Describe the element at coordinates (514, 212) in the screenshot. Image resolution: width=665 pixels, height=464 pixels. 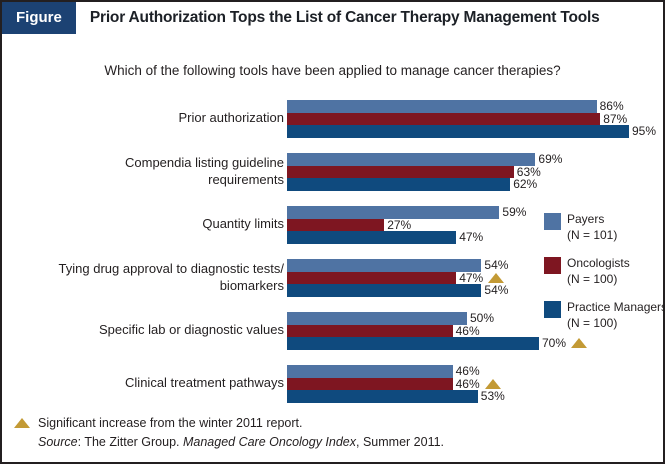
I see `value-label: 59%` at that location.